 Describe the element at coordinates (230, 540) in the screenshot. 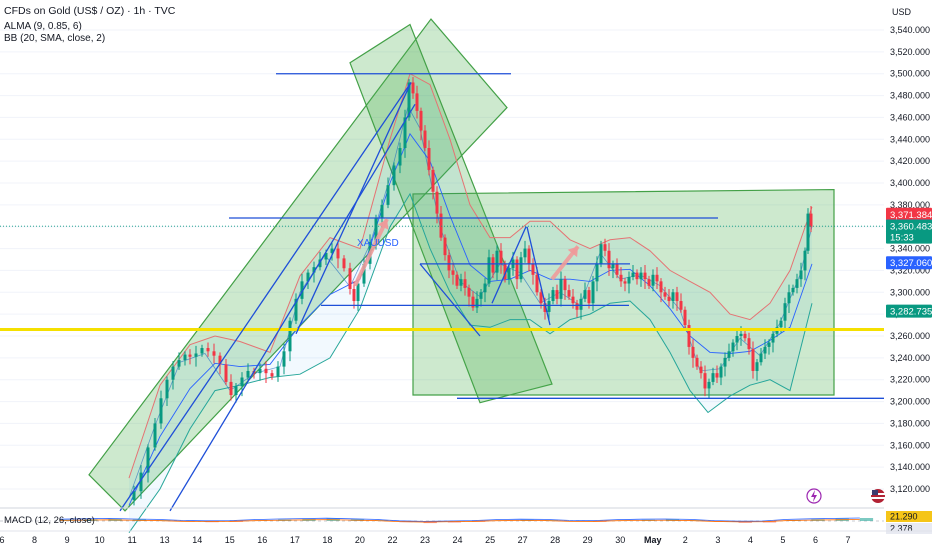

I see `time-tick-label: 15` at that location.